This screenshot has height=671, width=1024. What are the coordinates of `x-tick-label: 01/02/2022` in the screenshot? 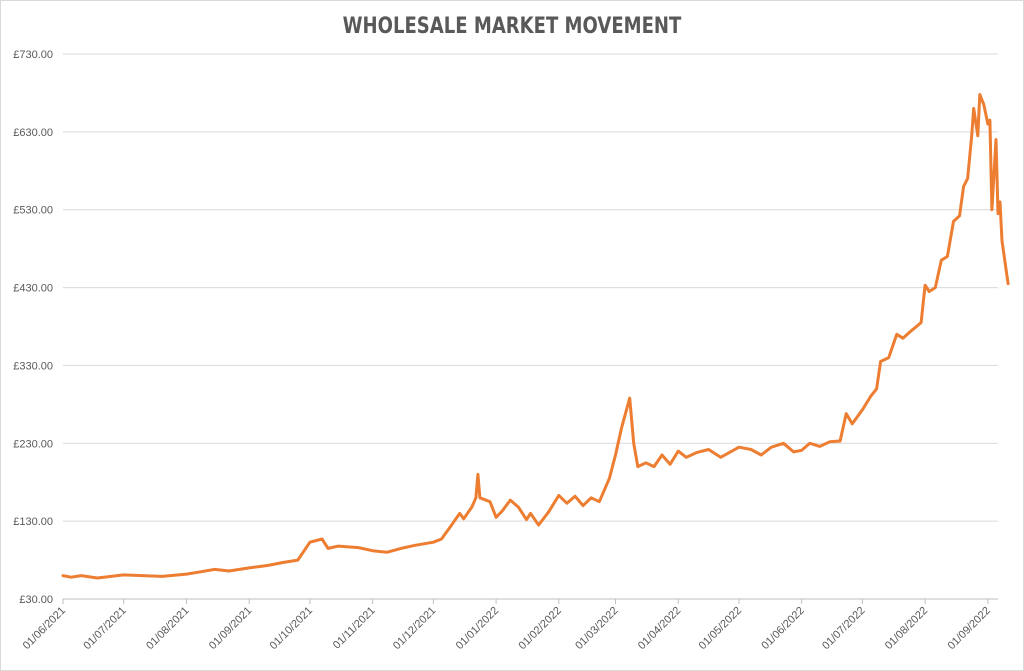 It's located at (540, 628).